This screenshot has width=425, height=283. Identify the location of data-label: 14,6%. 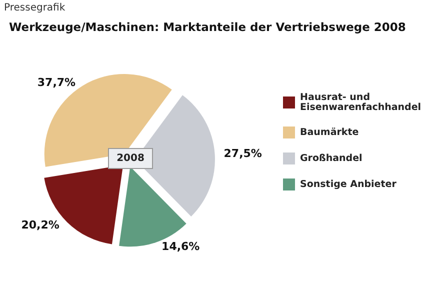
(181, 246).